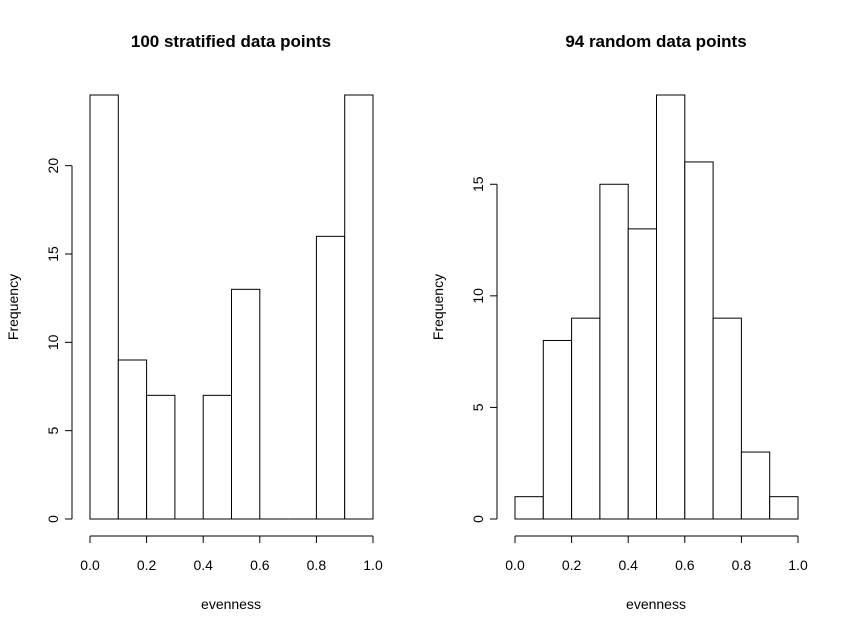 This screenshot has width=850, height=634. Describe the element at coordinates (484, 349) in the screenshot. I see `y-axis: 0 5 10 15` at that location.